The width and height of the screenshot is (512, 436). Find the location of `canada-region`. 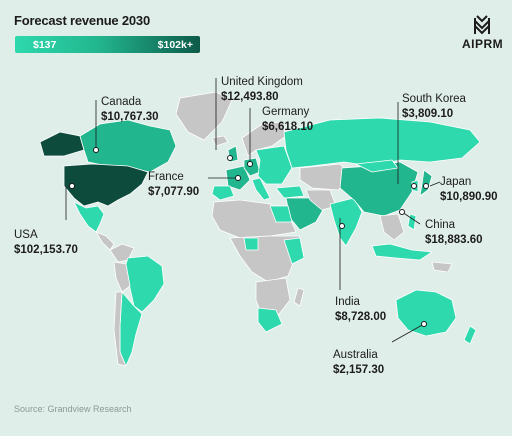

canada-region is located at coordinates (128, 146).